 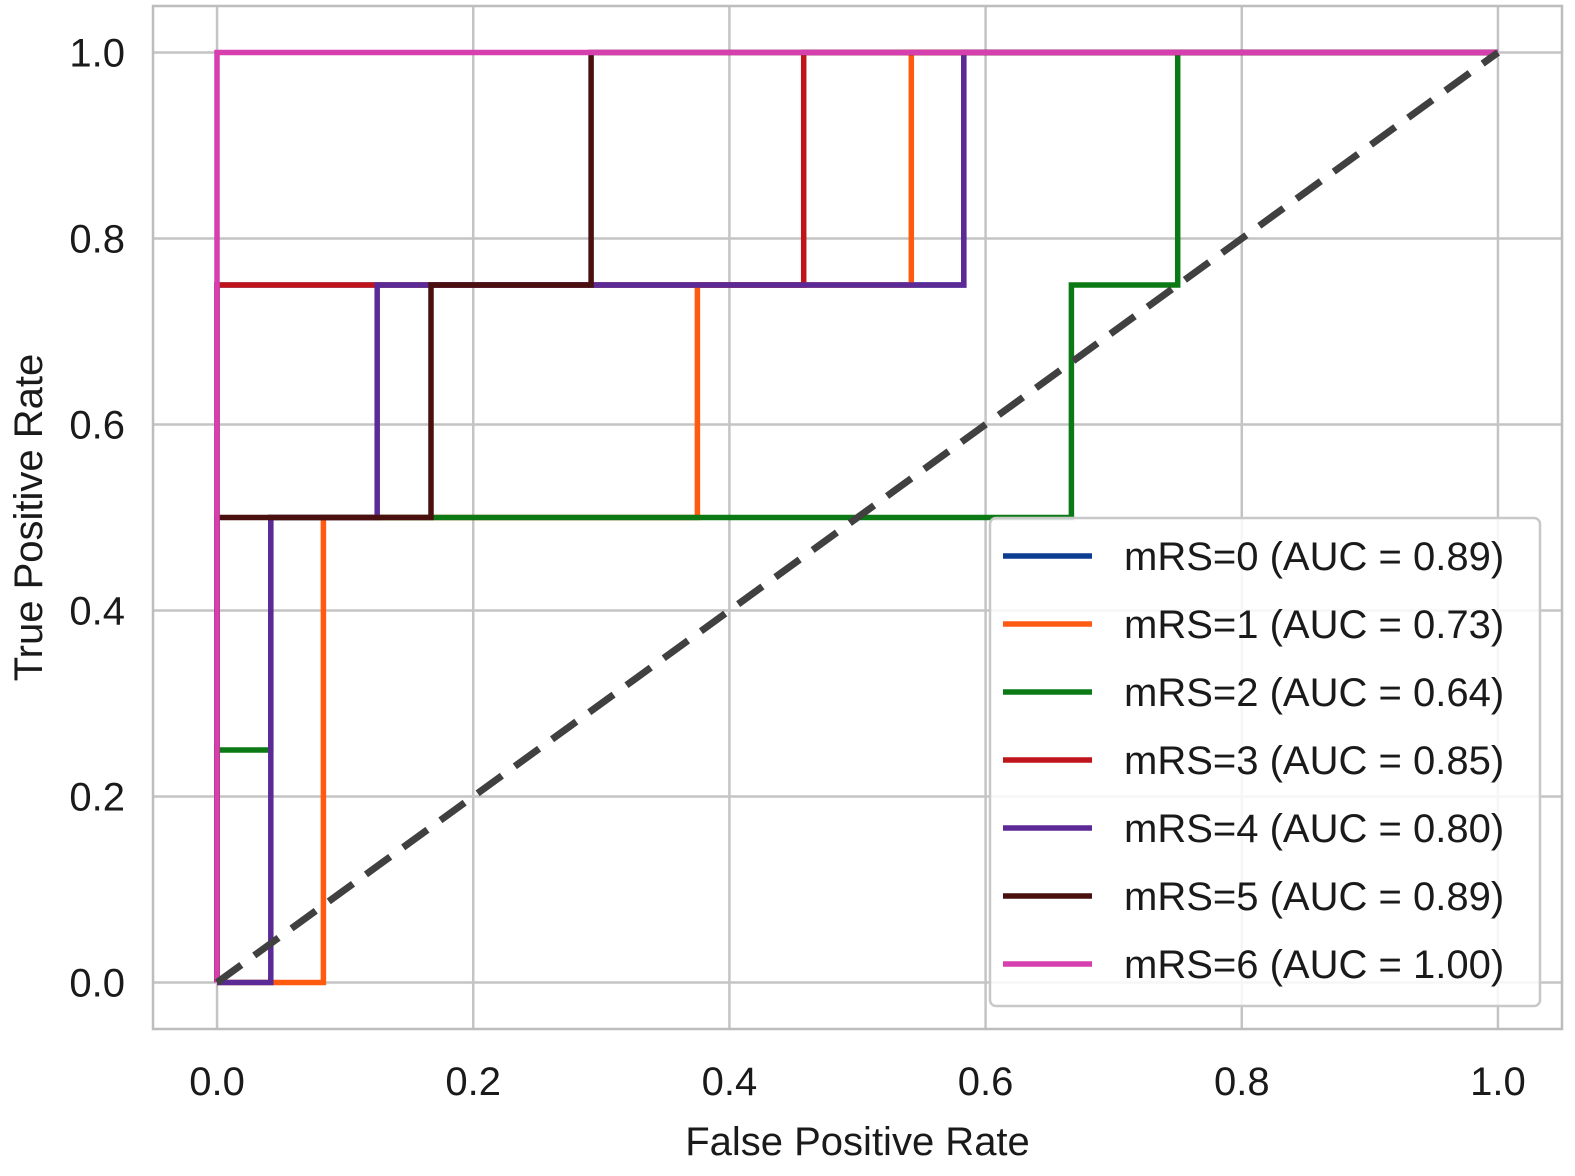 What do you see at coordinates (473, 1082) in the screenshot?
I see `x-tick-label-1: 0.2` at bounding box center [473, 1082].